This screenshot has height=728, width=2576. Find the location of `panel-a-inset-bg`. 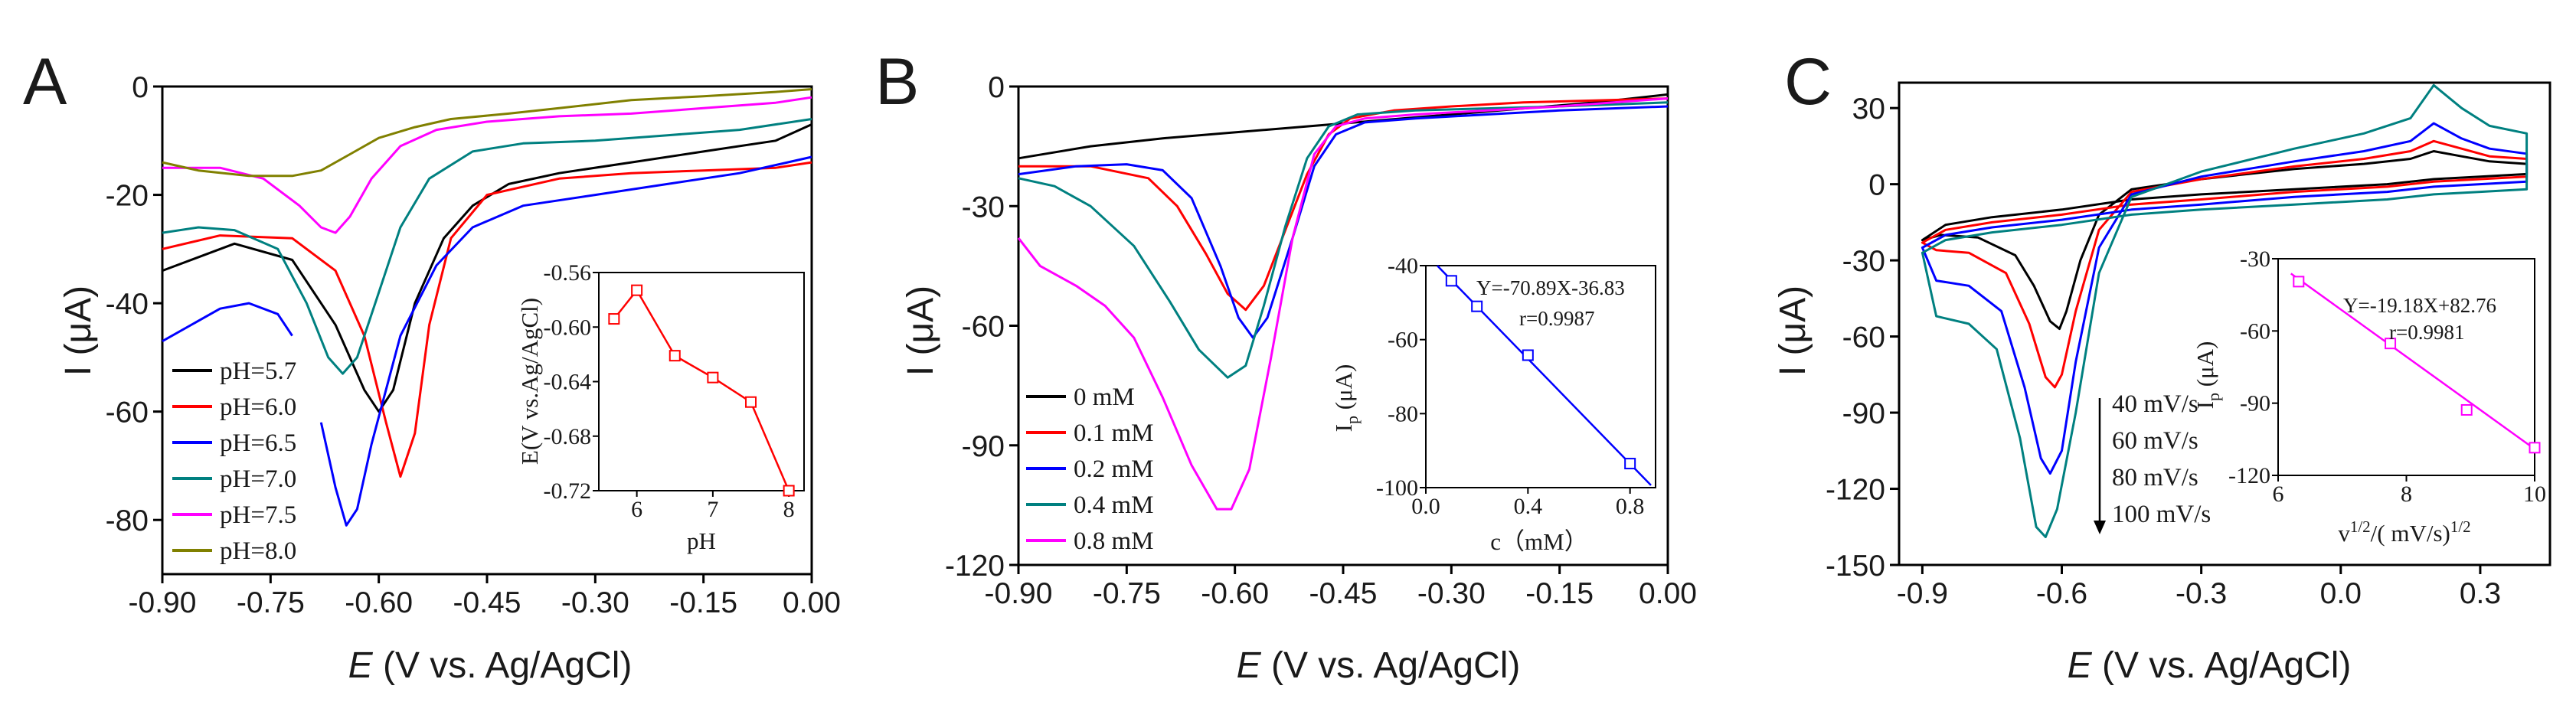

panel-a-inset-bg is located at coordinates (700, 379).